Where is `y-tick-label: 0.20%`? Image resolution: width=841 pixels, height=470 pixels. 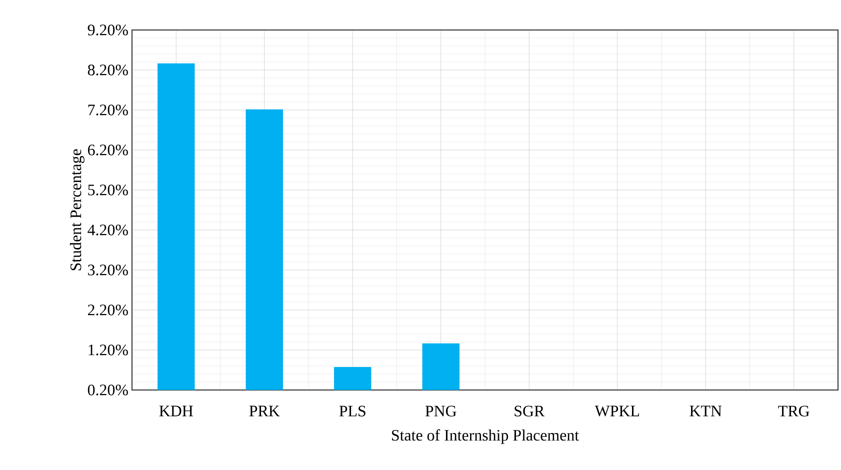 y-tick-label: 0.20% is located at coordinates (108, 390).